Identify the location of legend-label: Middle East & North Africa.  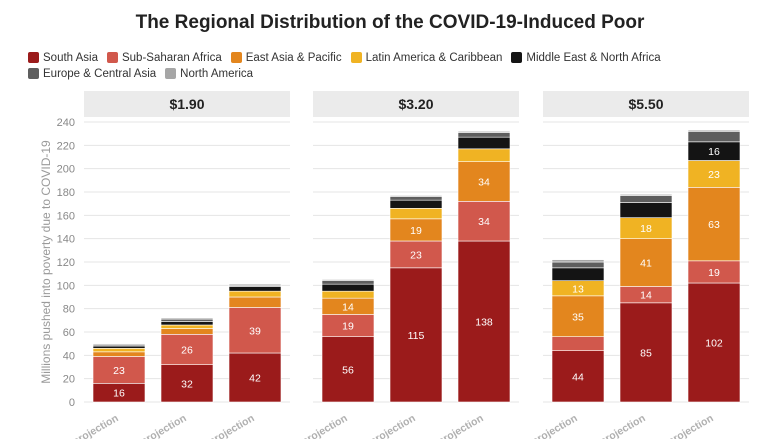
(593, 57).